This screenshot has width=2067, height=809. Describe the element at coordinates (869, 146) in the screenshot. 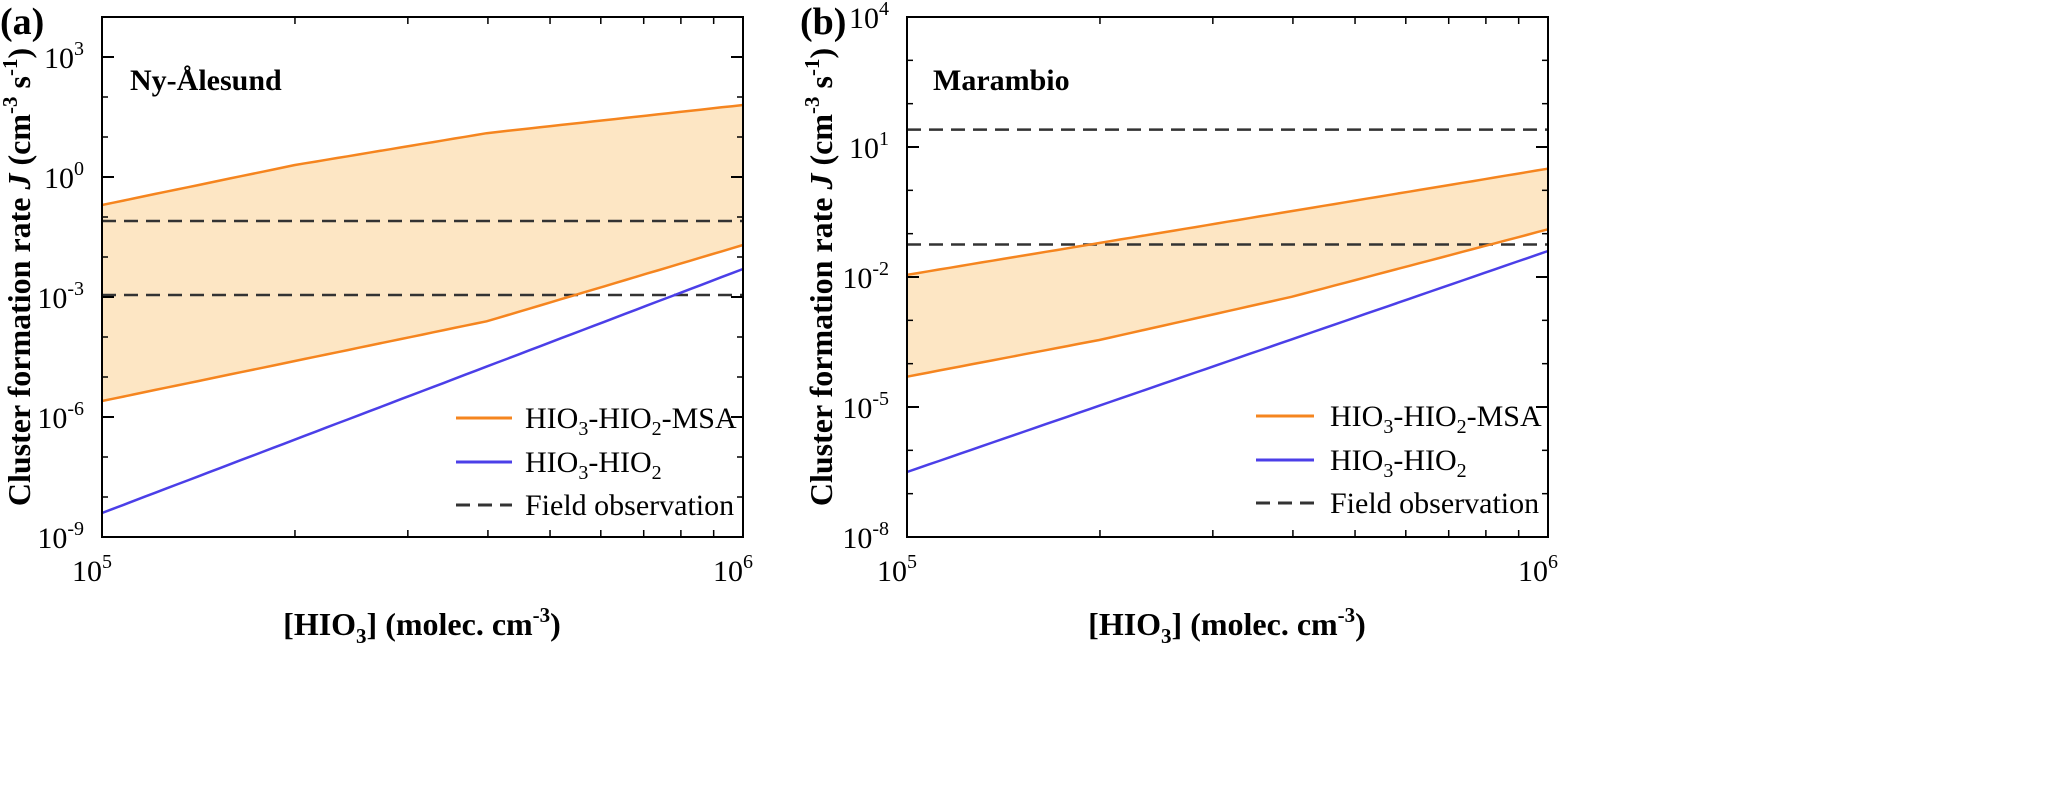

I see `y-tick-label: 10¹` at that location.